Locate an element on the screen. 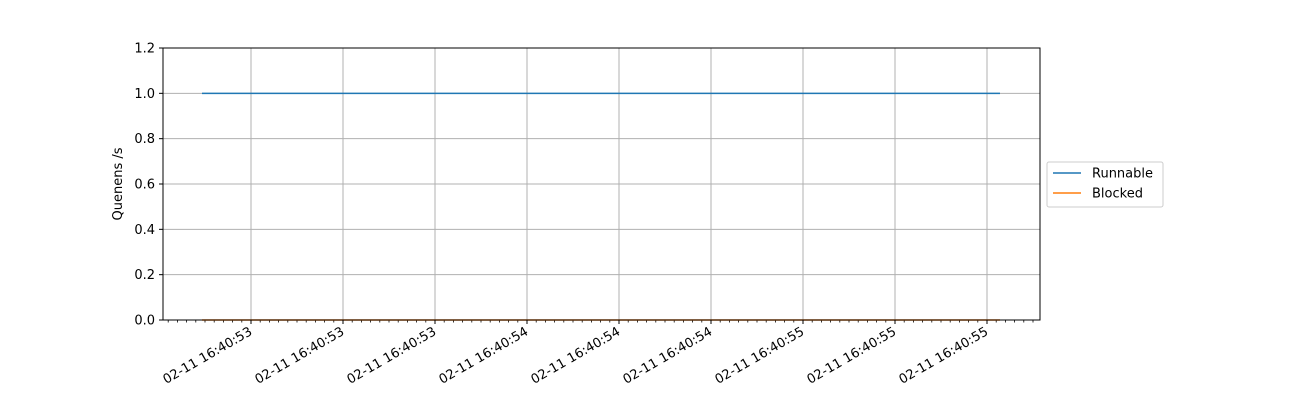 This screenshot has width=1300, height=400. legend-label-blocked: Blocked is located at coordinates (1117, 194).